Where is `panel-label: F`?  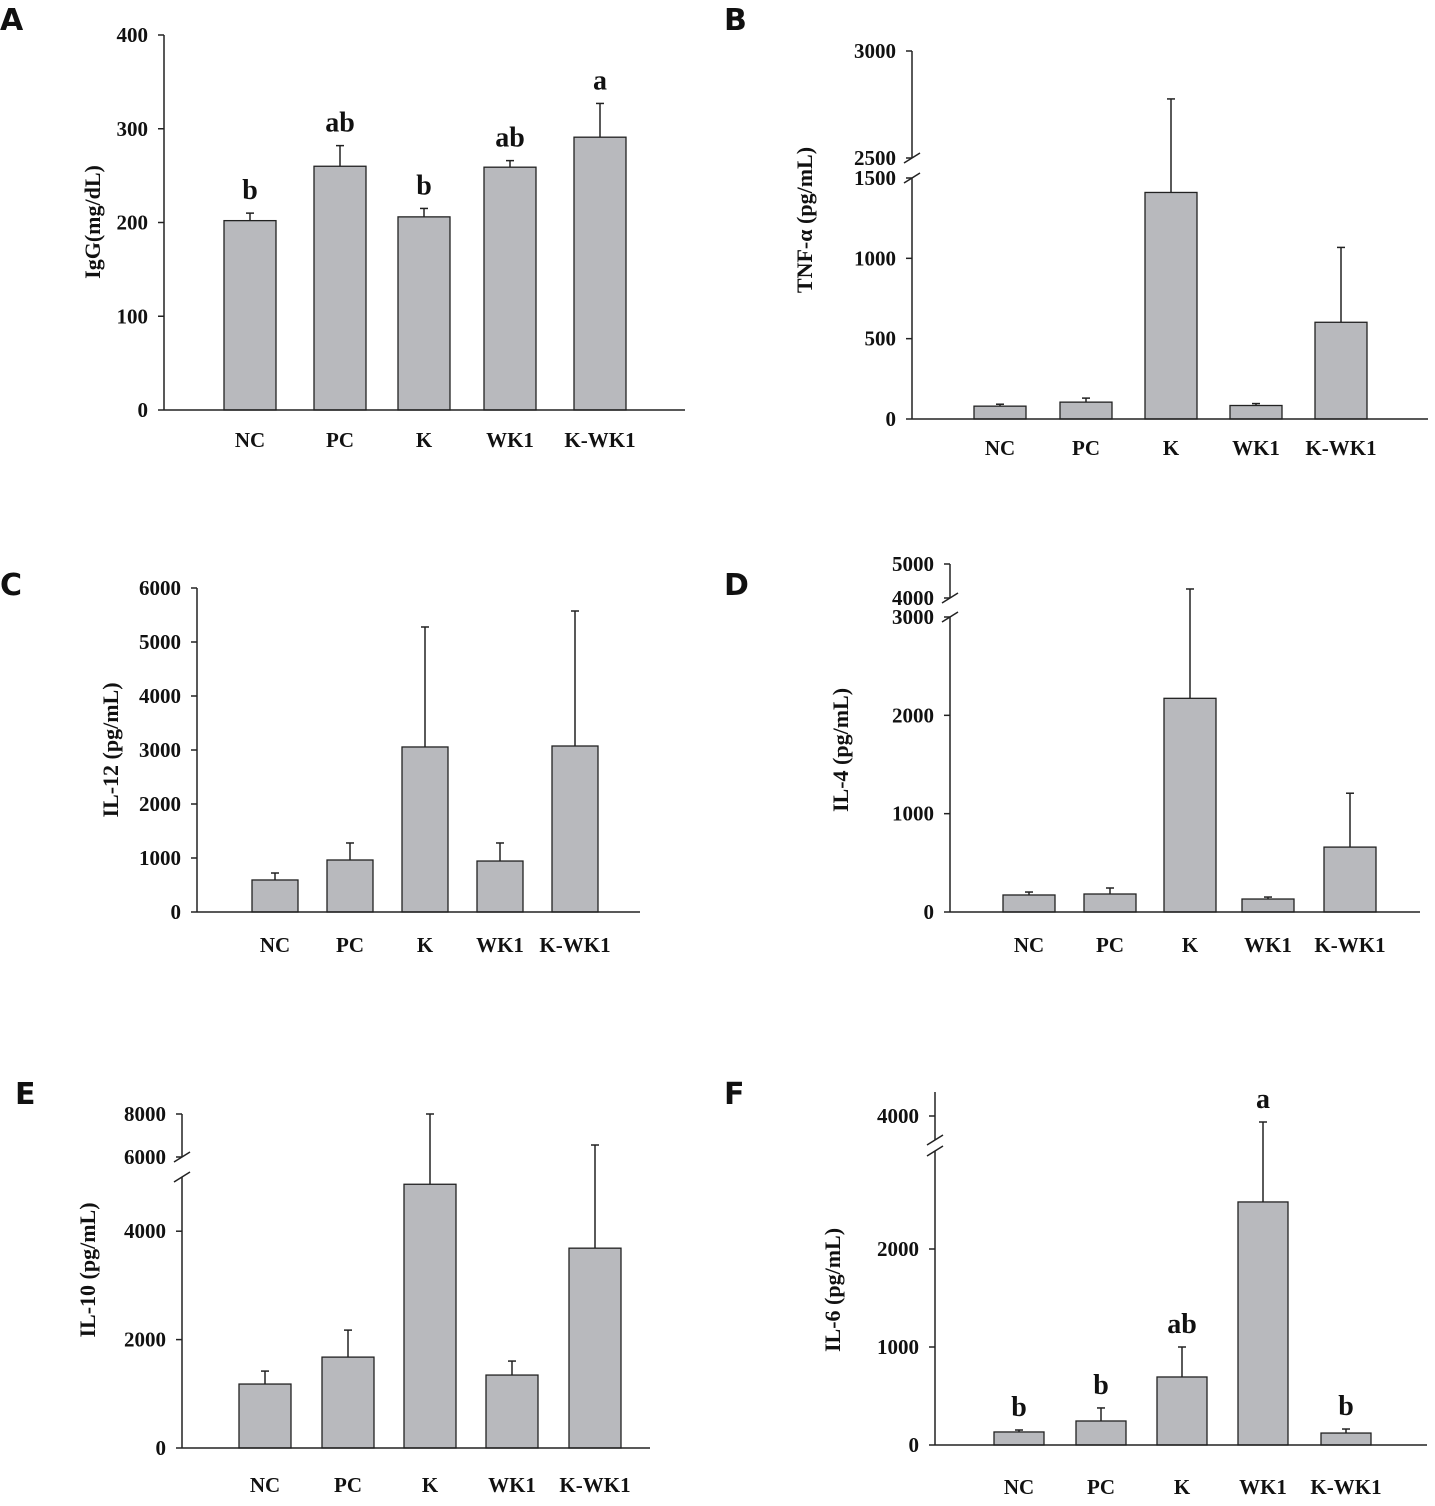 panel-label: F is located at coordinates (734, 1094).